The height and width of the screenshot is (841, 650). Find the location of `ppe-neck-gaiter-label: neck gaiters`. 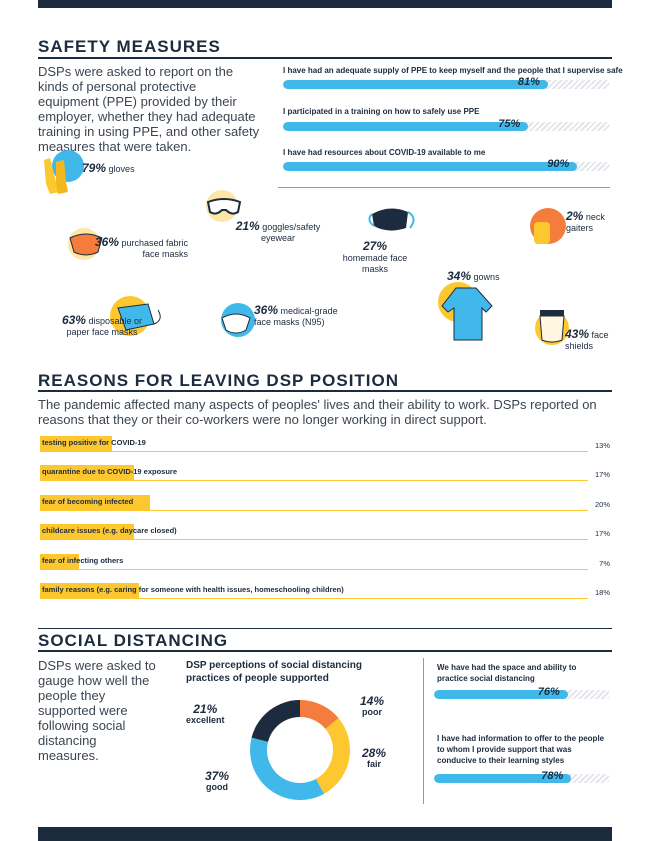

ppe-neck-gaiter-label: neck gaiters is located at coordinates (585, 222).